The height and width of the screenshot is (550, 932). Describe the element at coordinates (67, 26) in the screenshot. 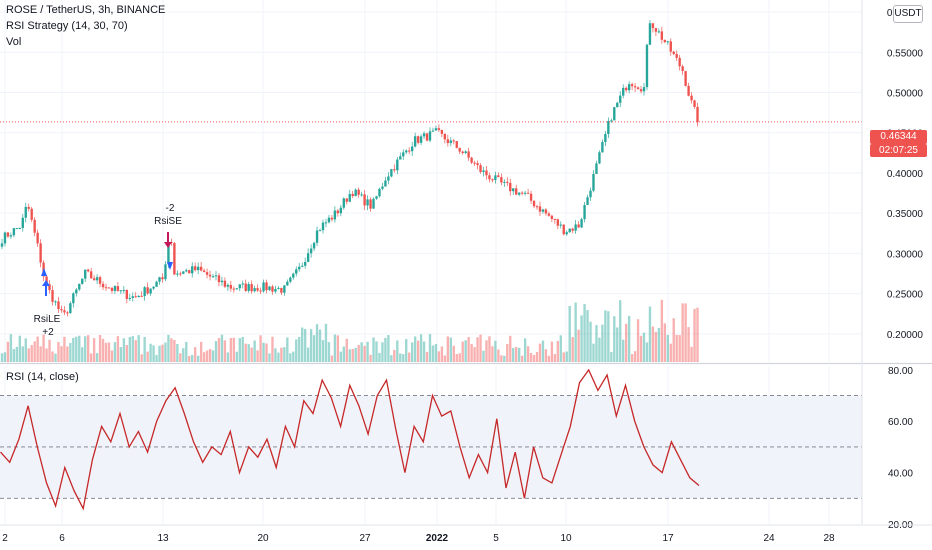

I see `strategy-legend: RSI Strategy (14, 30, 70)` at that location.